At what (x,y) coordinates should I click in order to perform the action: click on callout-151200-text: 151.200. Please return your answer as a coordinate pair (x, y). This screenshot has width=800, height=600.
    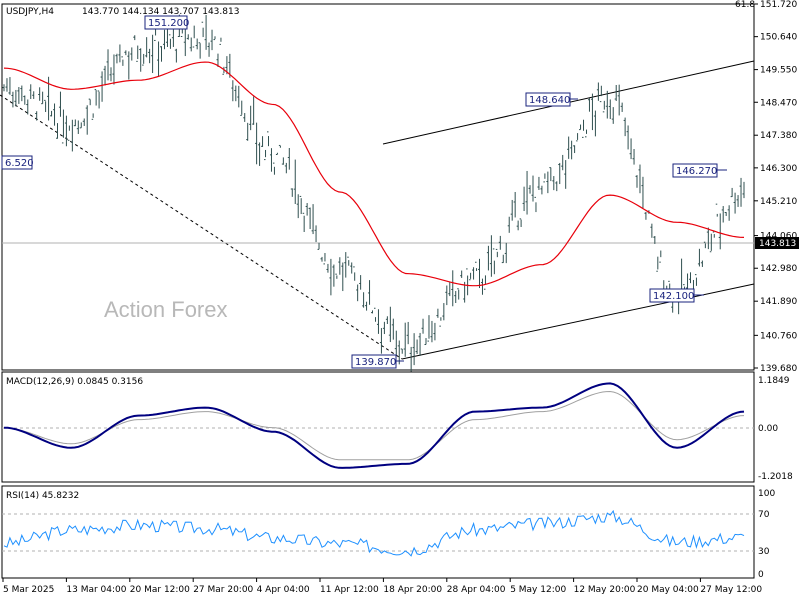
    Looking at the image, I should click on (168, 23).